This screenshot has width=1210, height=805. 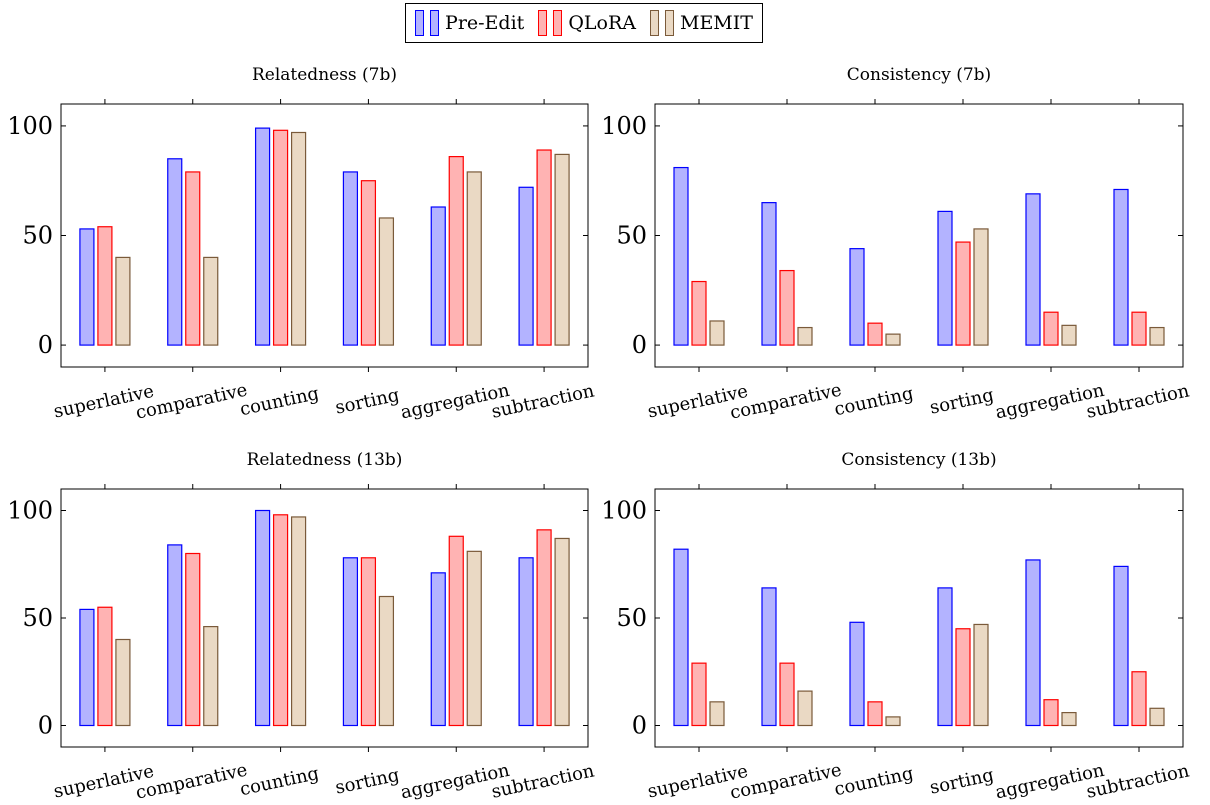 I want to click on bar-3-memit-sorting, so click(x=981, y=675).